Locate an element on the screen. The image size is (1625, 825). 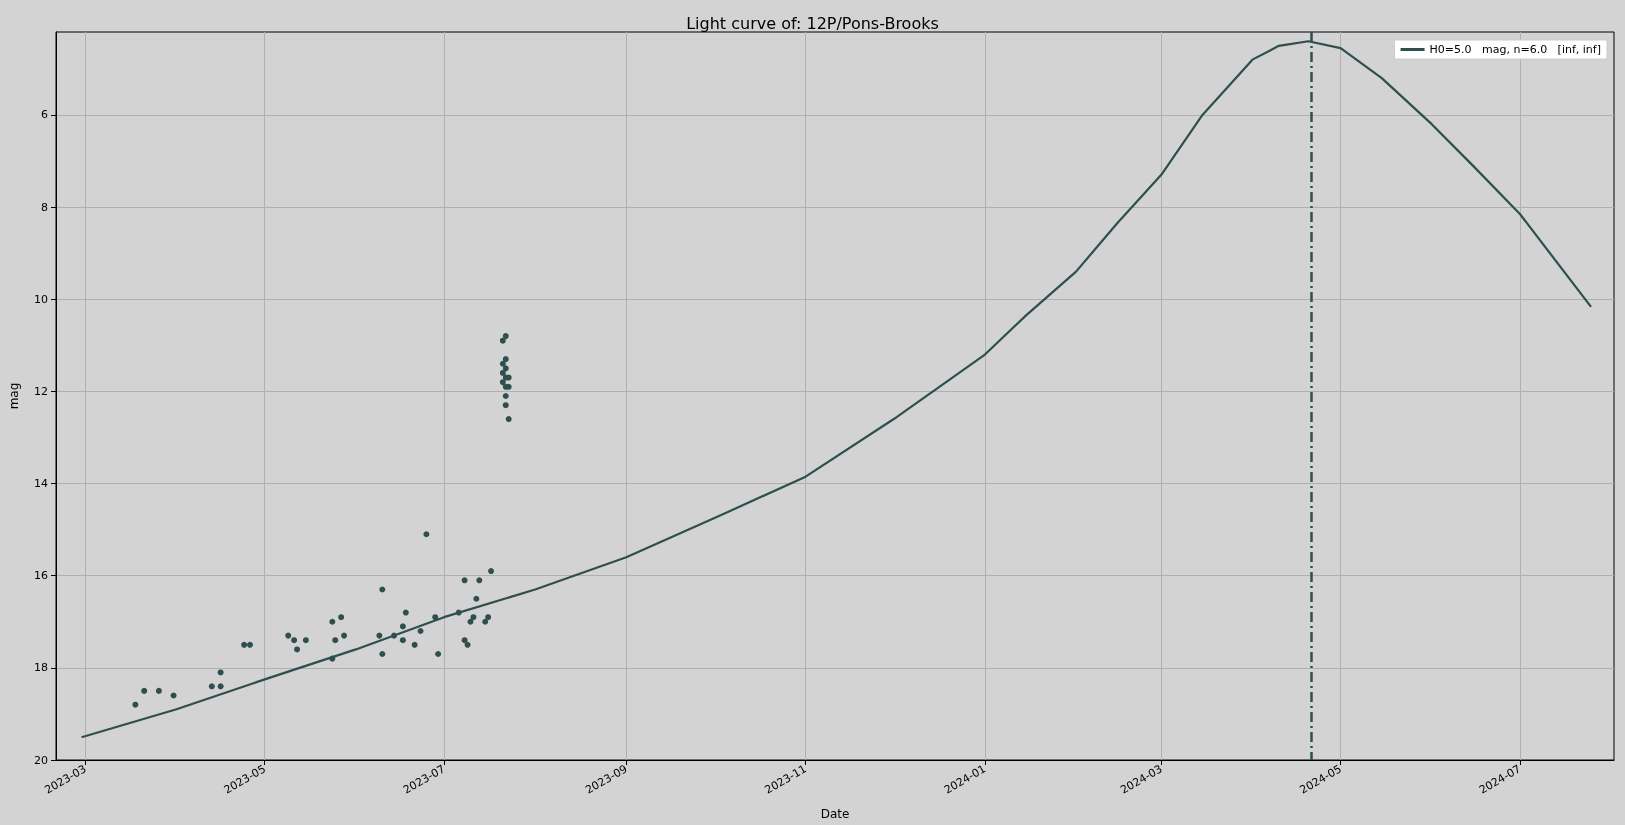
y-axis-title: mag is located at coordinates (14, 396).